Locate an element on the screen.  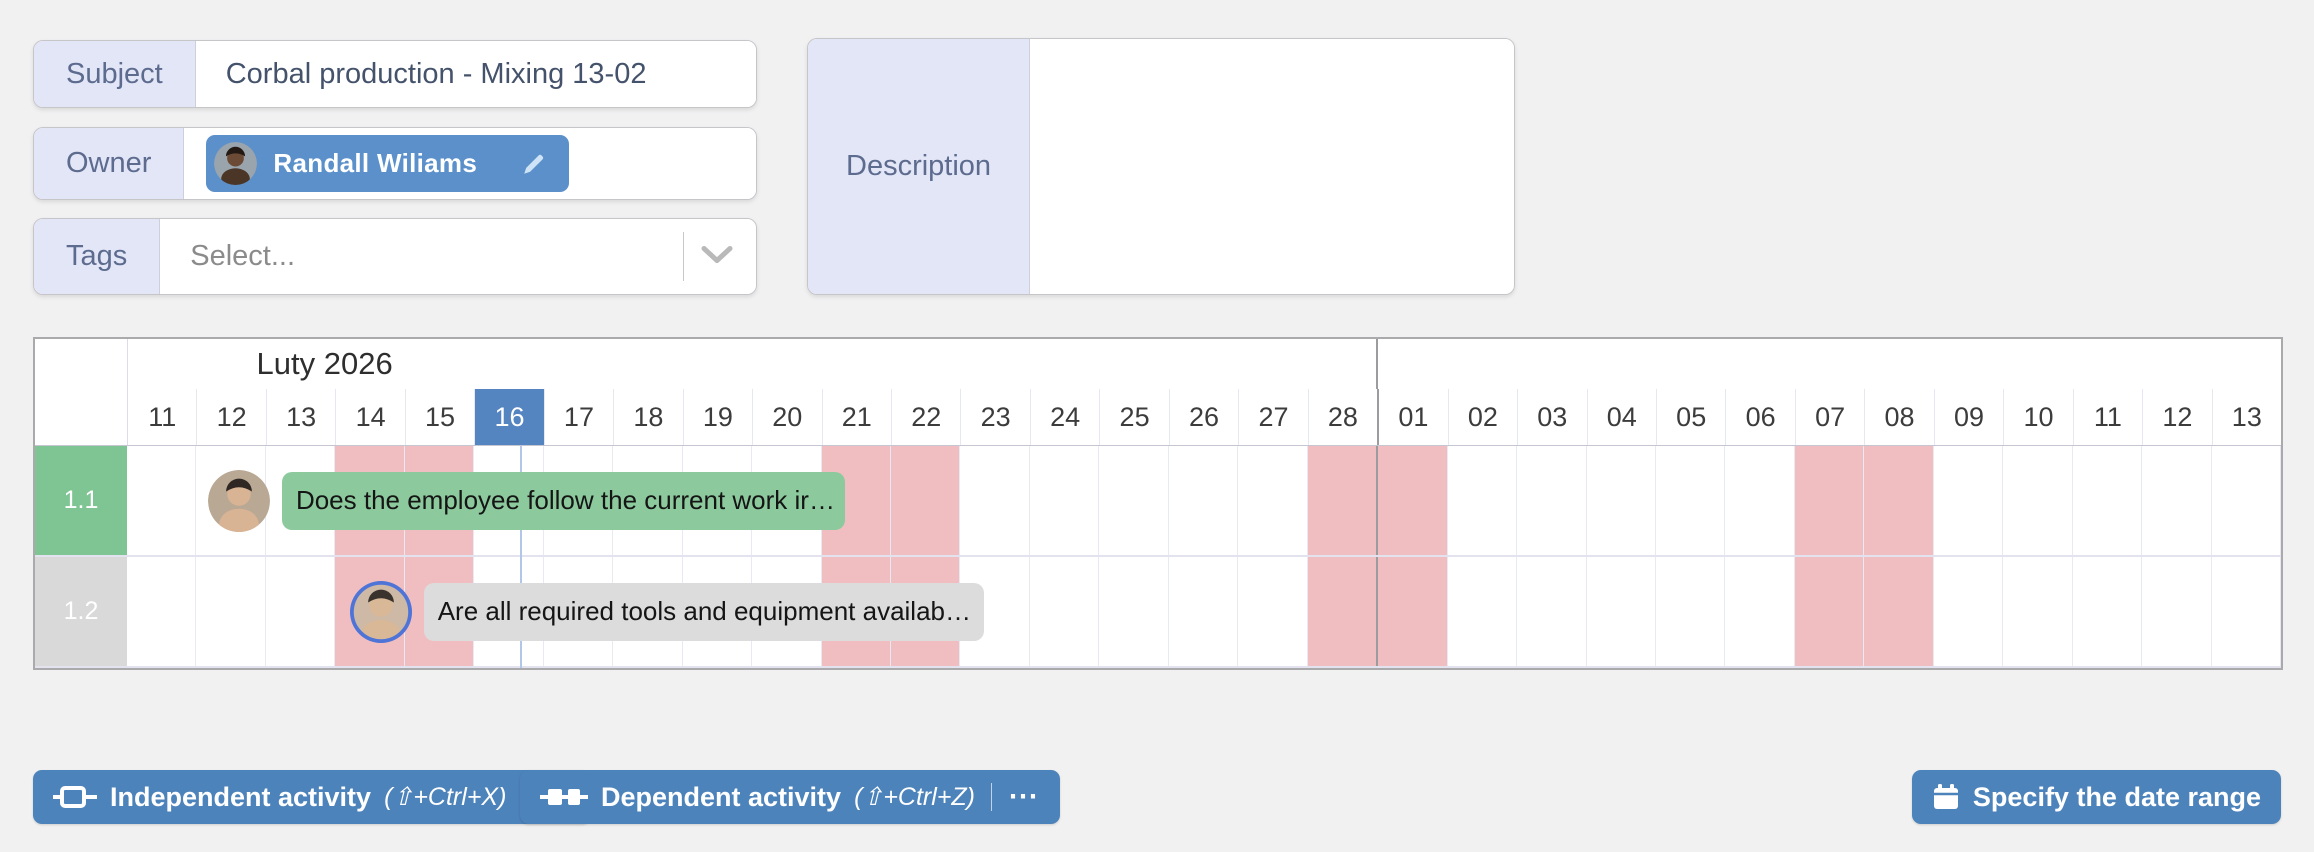
day-header-cell: 19 is located at coordinates (718, 417).